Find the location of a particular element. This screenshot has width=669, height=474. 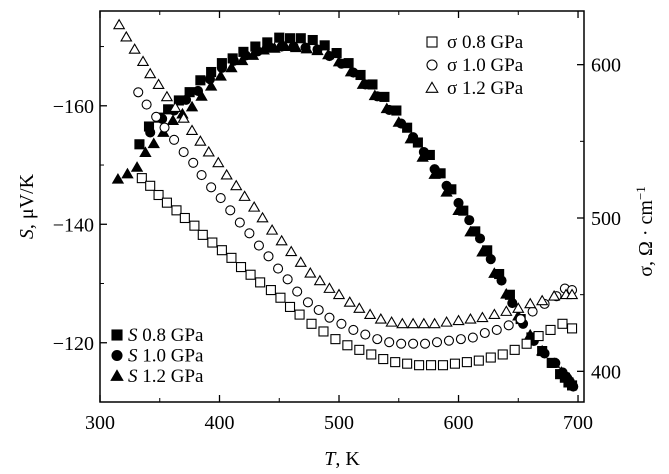

legend-pressure-text: 0.8 GPa is located at coordinates (171, 335).